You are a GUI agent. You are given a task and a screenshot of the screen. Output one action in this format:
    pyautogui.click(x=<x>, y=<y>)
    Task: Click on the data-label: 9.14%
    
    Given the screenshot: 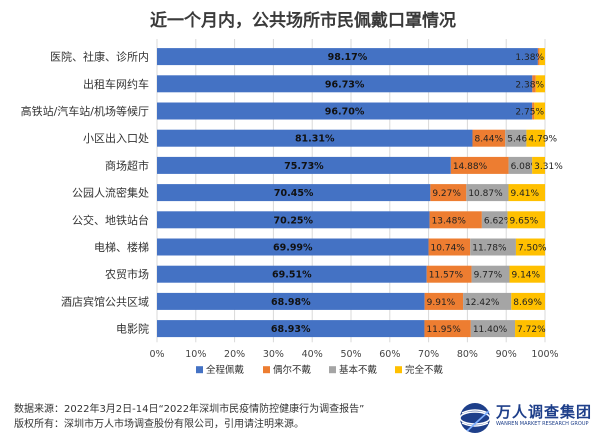 What is the action you would take?
    pyautogui.click(x=525, y=276)
    